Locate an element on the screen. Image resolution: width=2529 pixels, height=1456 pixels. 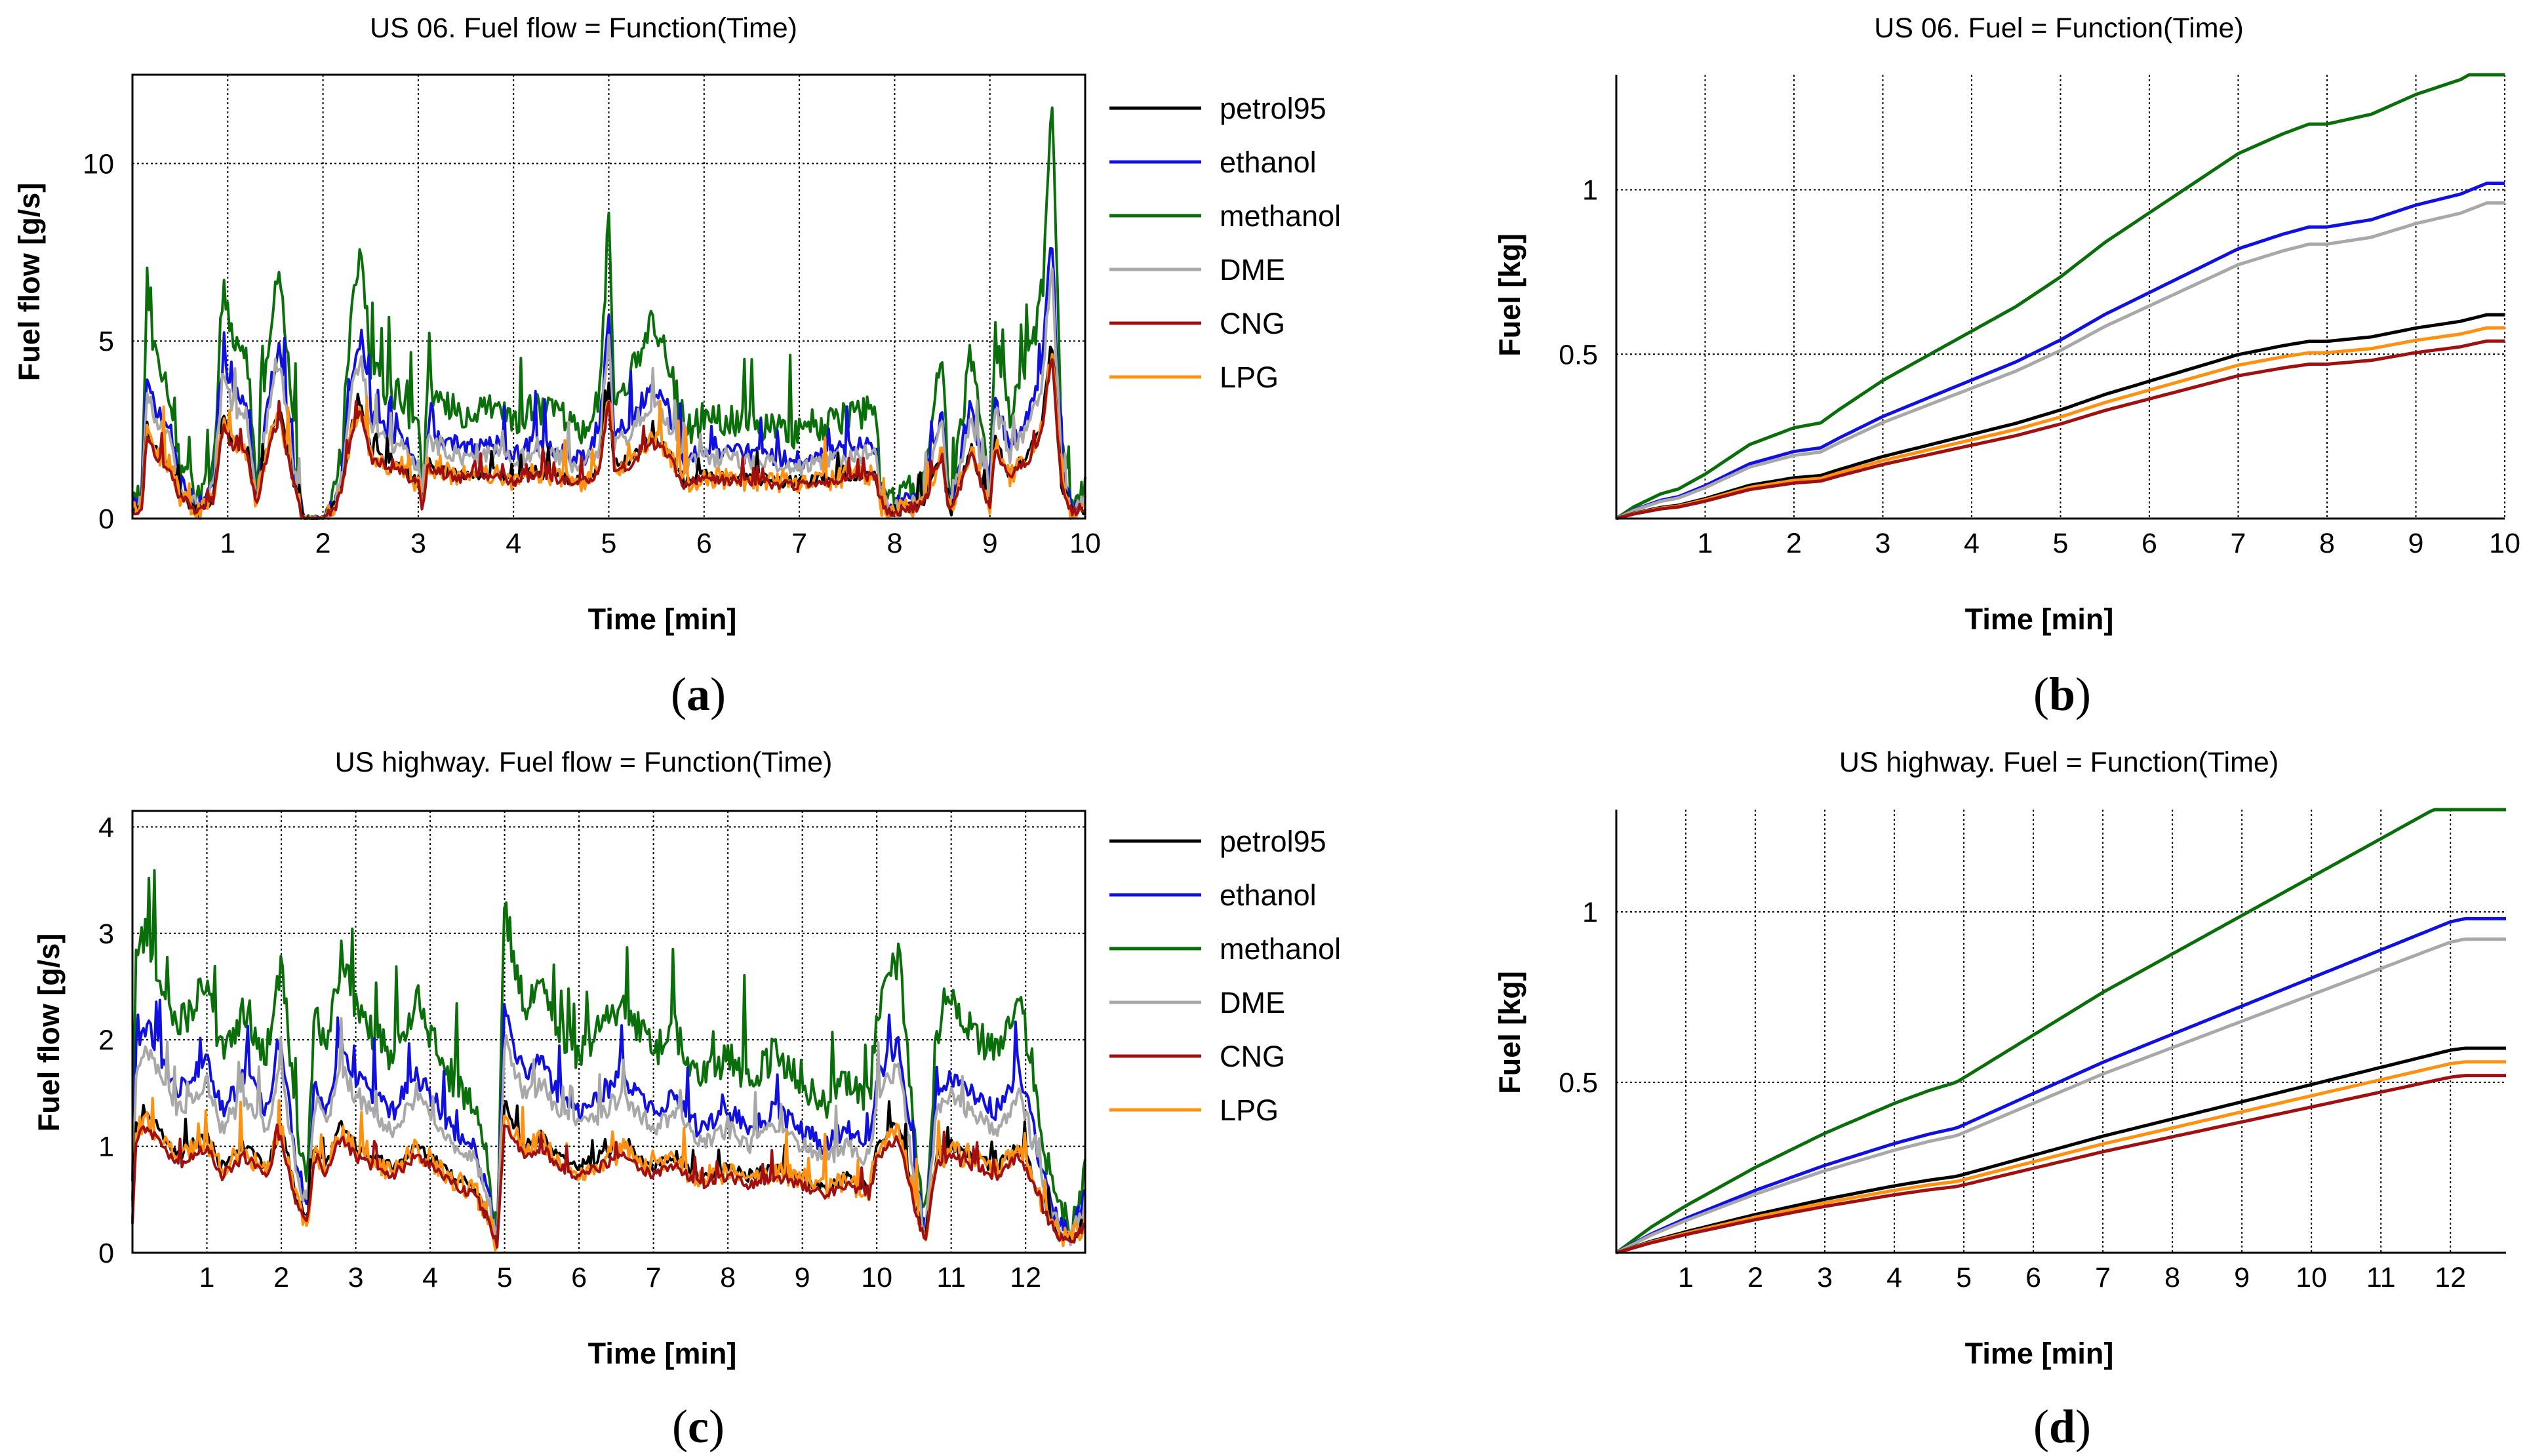
y-ticks-b: 0.51 is located at coordinates (1578, 273).